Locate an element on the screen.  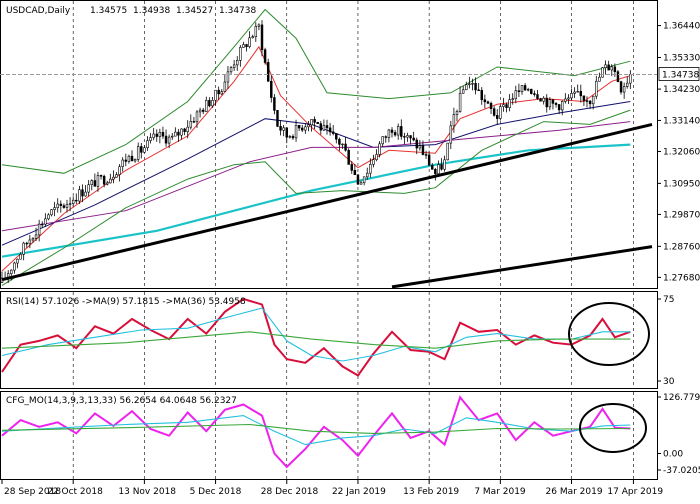
price-axis-tick-label: 1.36440 is located at coordinates (681, 27).